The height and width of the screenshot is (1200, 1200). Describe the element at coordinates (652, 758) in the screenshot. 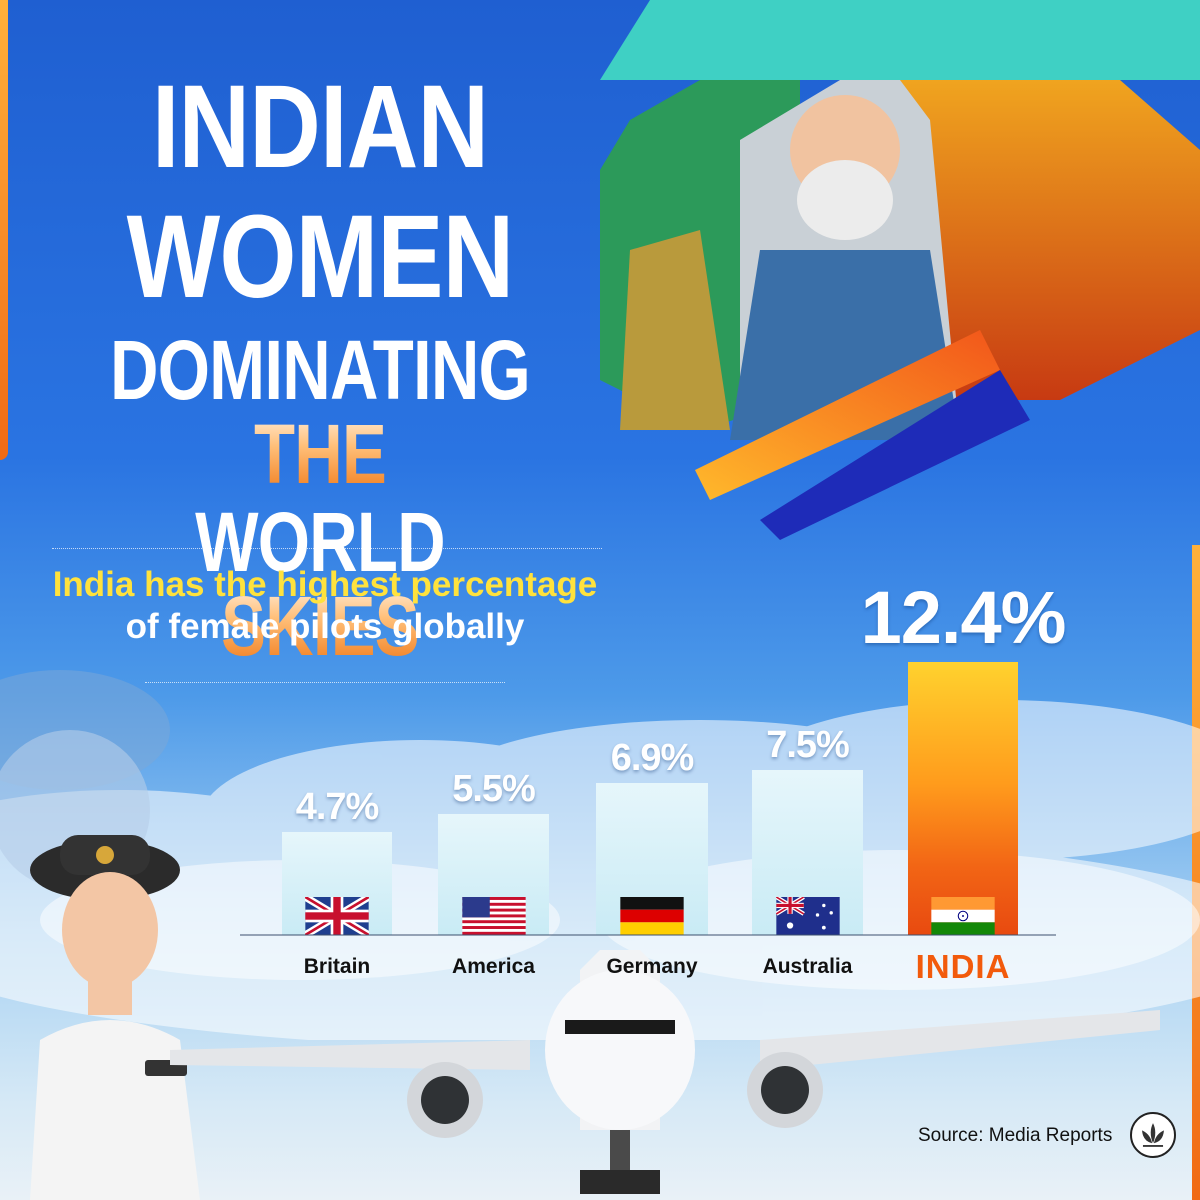

I see `value-label-germany: 6.9%` at that location.